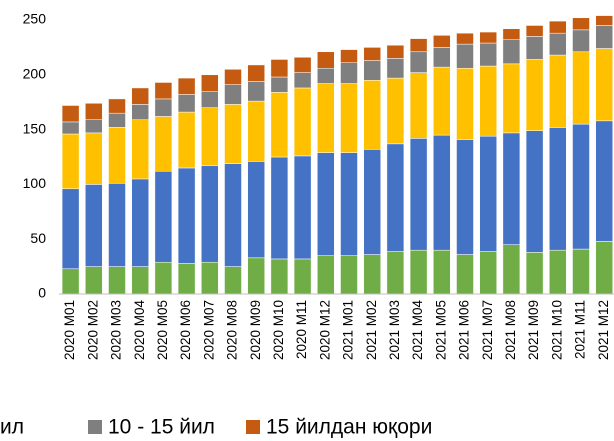 The image size is (614, 441). What do you see at coordinates (35, 19) in the screenshot?
I see `y-tick-label: 250` at bounding box center [35, 19].